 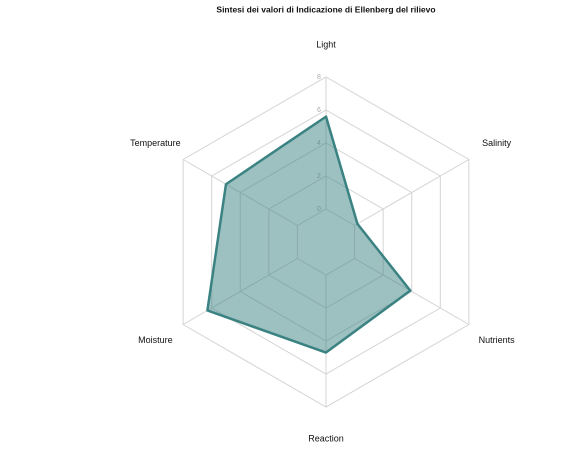 I want to click on axis-label: Temperature, so click(x=155, y=143).